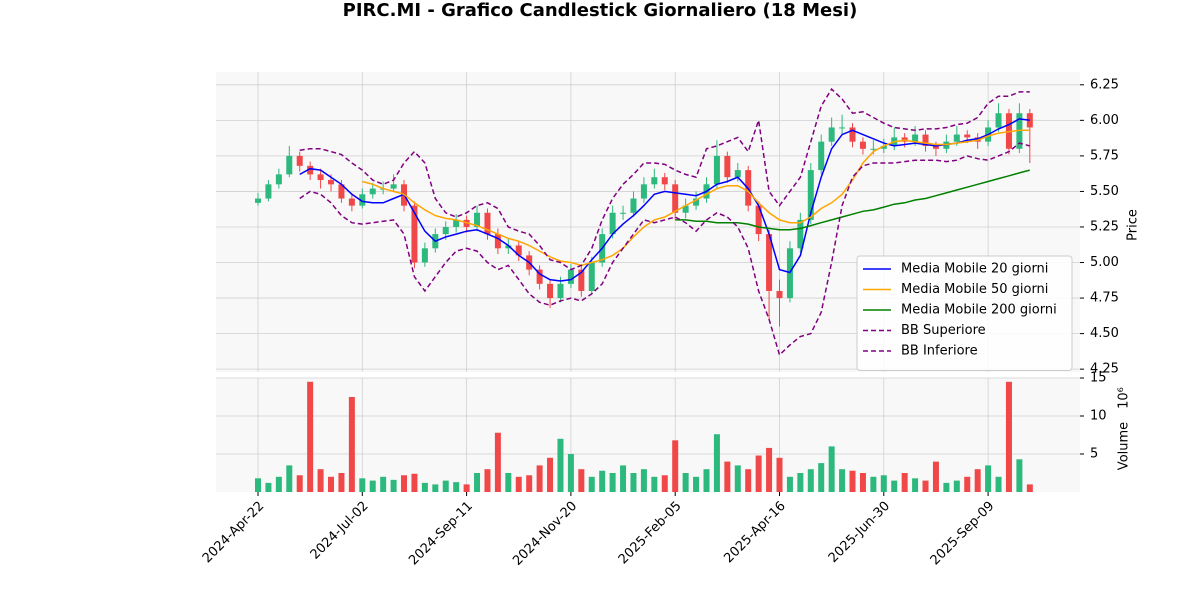  Describe the element at coordinates (441, 534) in the screenshot. I see `x-tick-label: 2024-Sep-11` at that location.